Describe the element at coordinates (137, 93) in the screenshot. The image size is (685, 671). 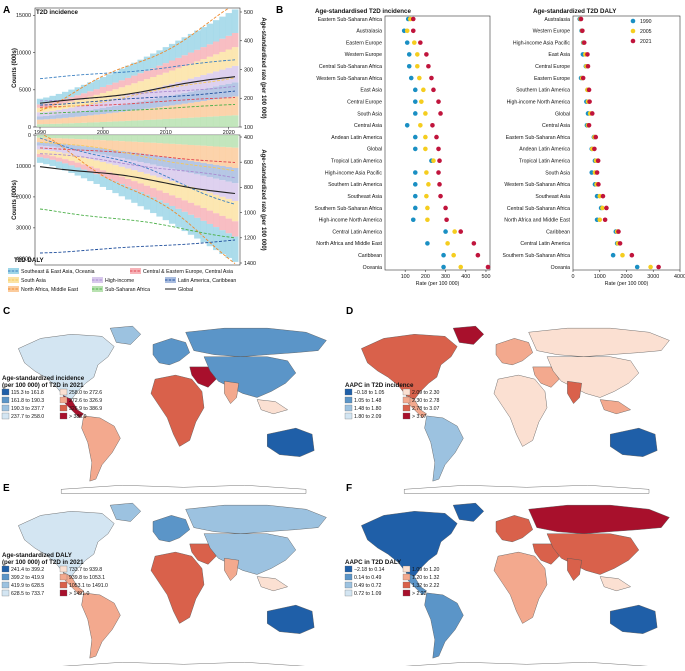
I see `line-south-asia` at that location.